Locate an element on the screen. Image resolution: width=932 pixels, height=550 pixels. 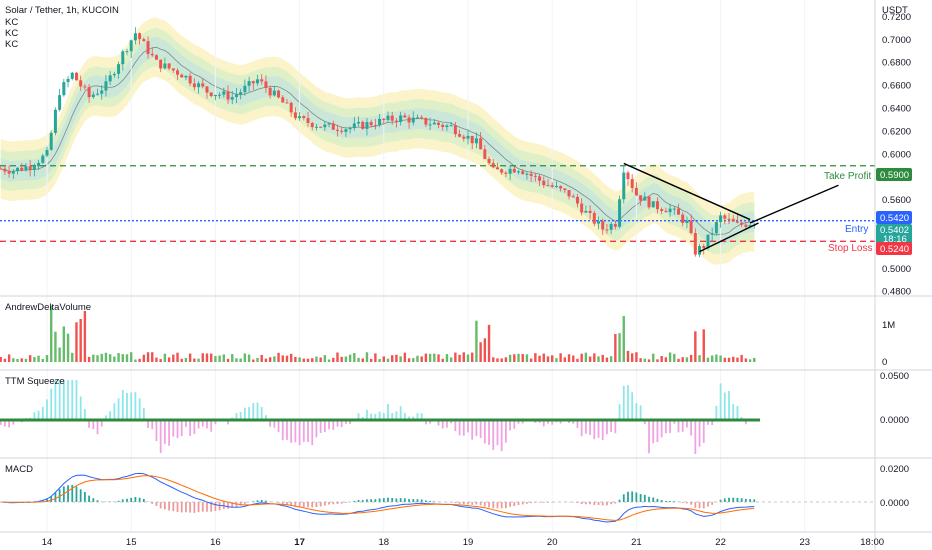
price-tick-5: 0.6200 is located at coordinates (896, 131).